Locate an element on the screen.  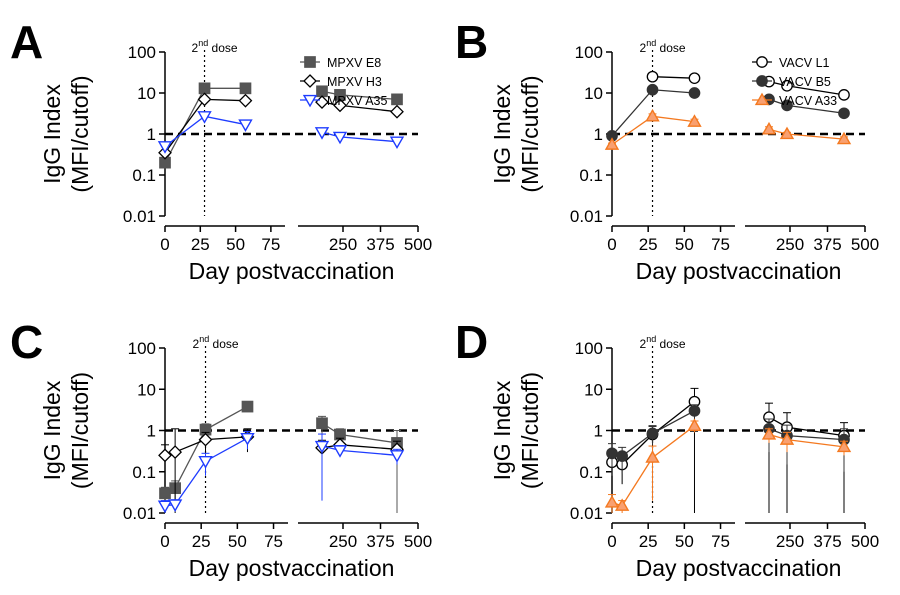
y-axis-title: IgG Index is located at coordinates (502, 134).